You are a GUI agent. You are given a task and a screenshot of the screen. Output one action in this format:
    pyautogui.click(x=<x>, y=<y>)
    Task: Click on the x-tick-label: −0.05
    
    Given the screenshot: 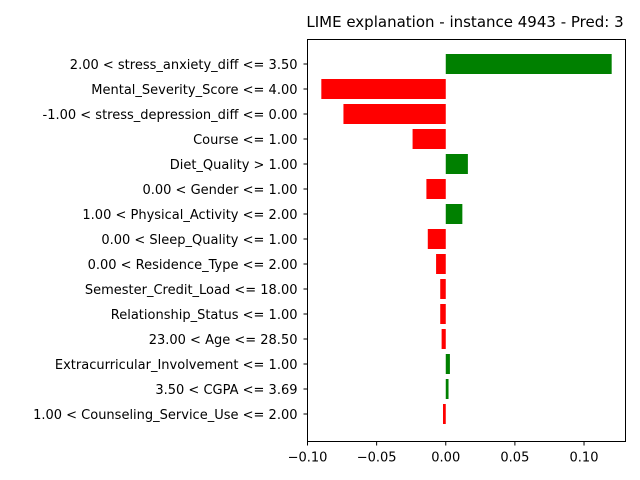 What is the action you would take?
    pyautogui.click(x=377, y=458)
    